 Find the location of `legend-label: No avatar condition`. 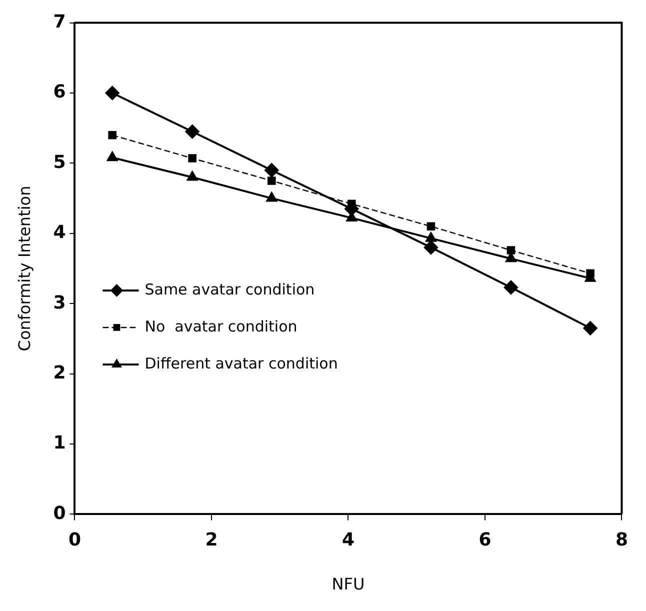

legend-label: No avatar condition is located at coordinates (221, 326).